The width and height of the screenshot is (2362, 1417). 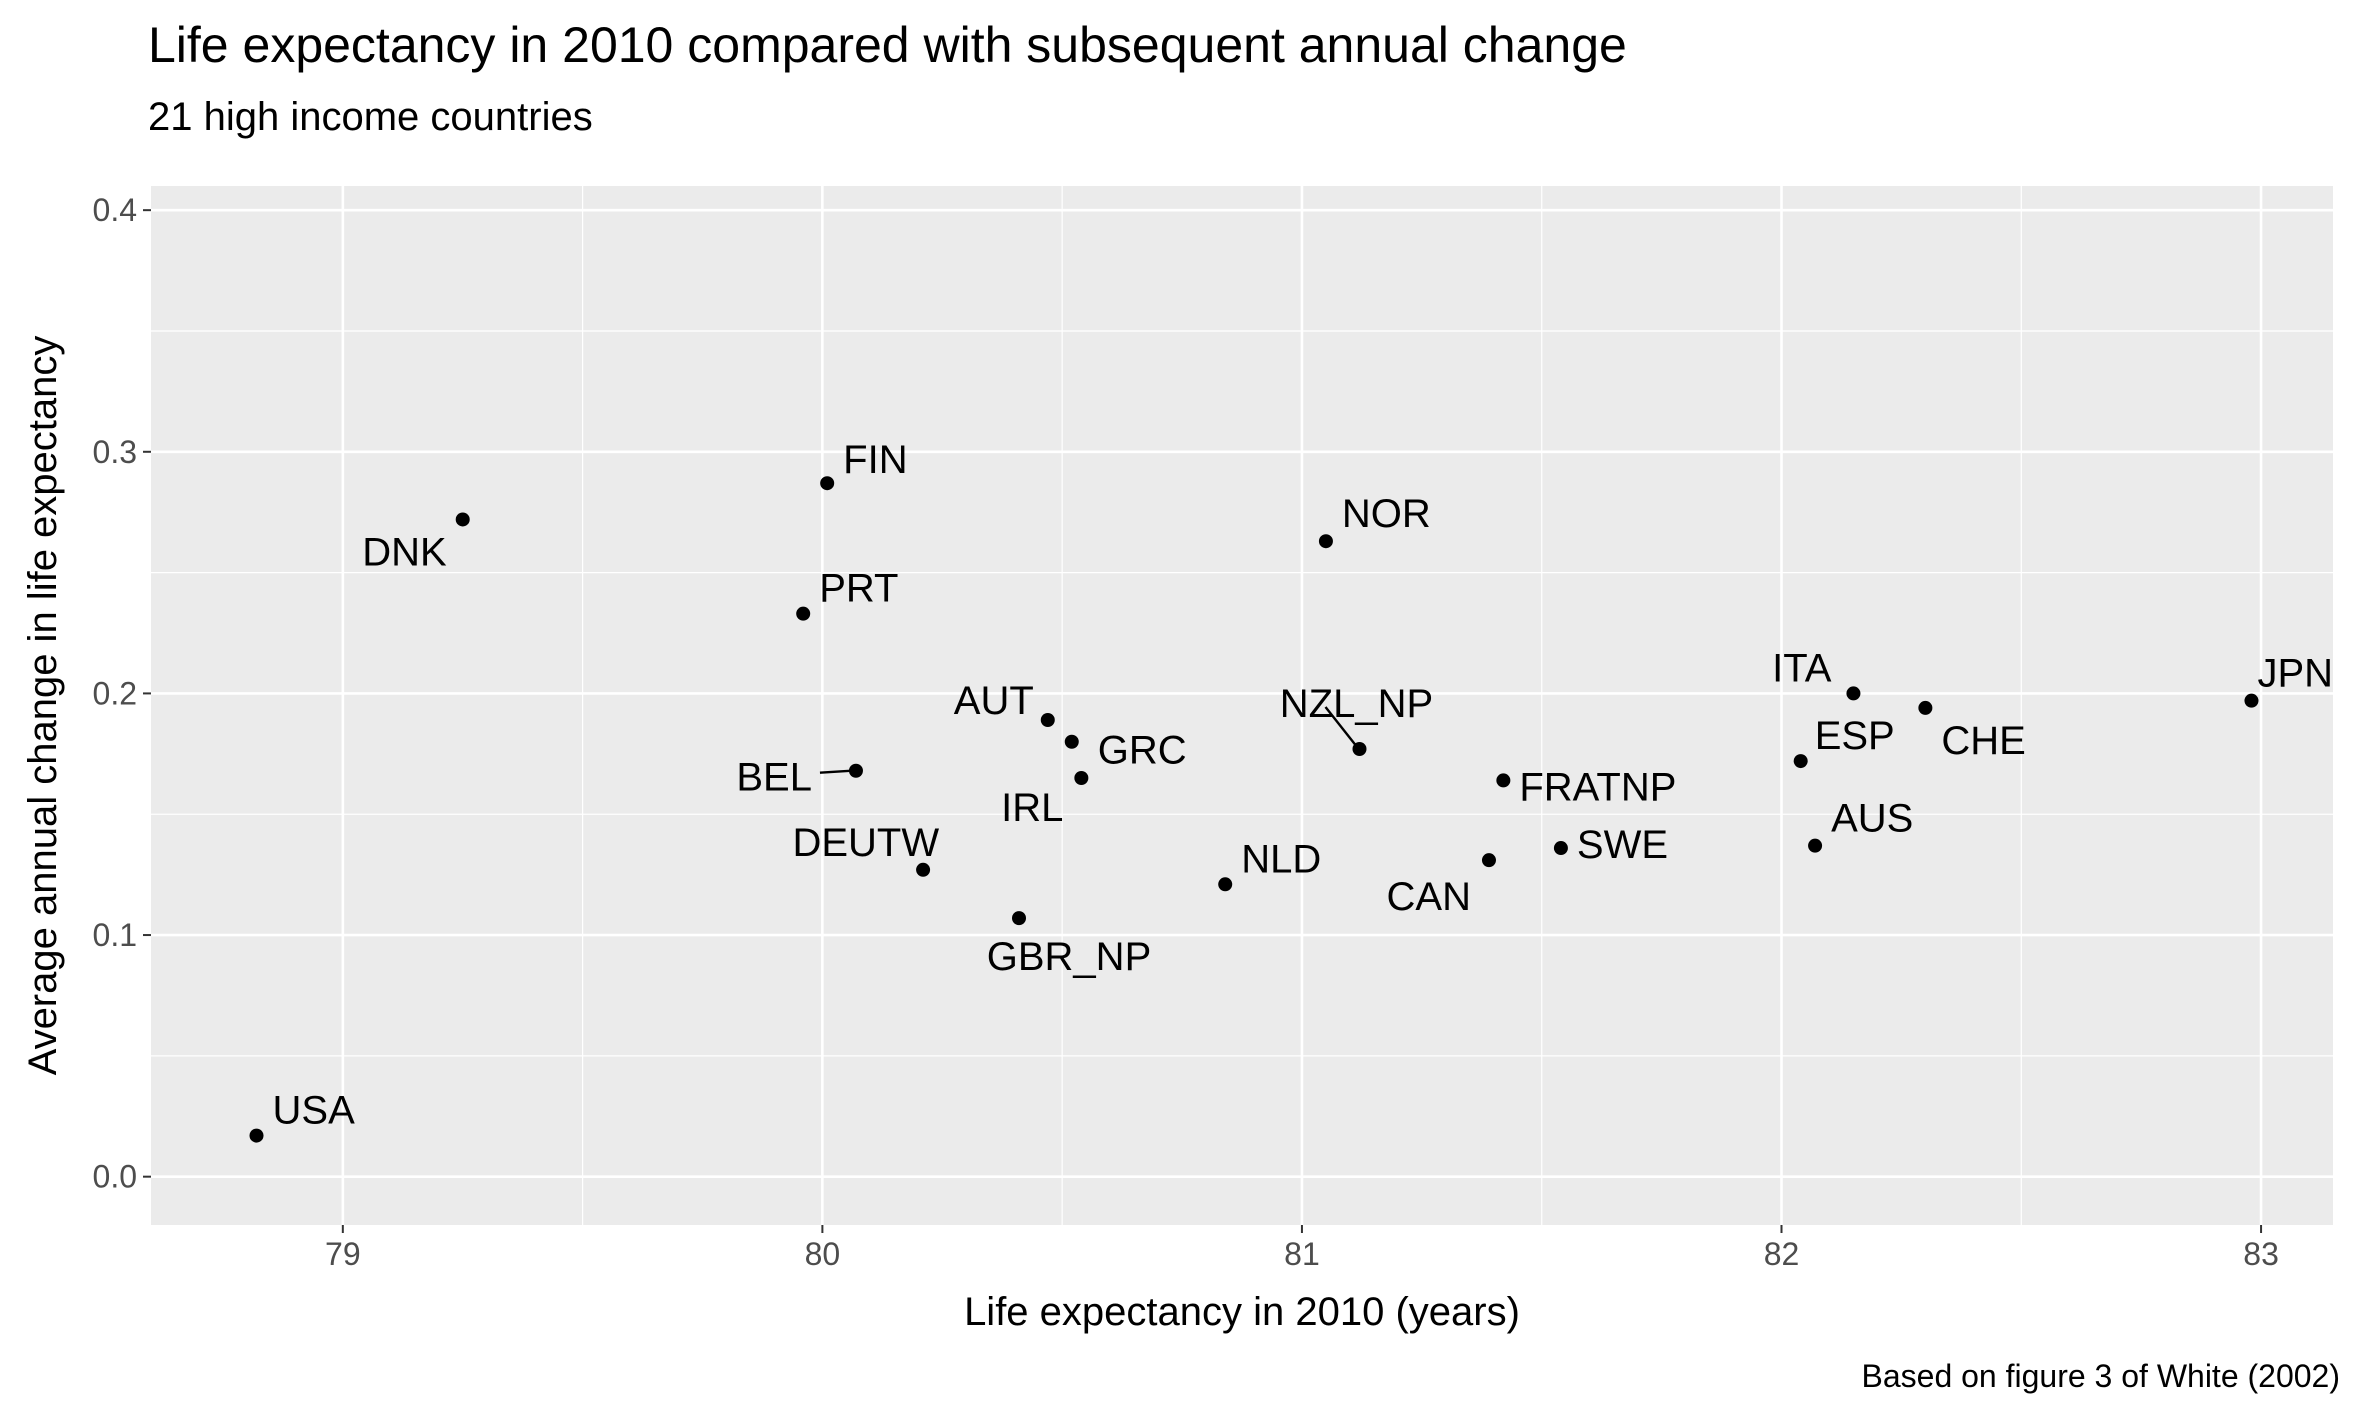 What do you see at coordinates (855, 770) in the screenshot?
I see `point-bel` at bounding box center [855, 770].